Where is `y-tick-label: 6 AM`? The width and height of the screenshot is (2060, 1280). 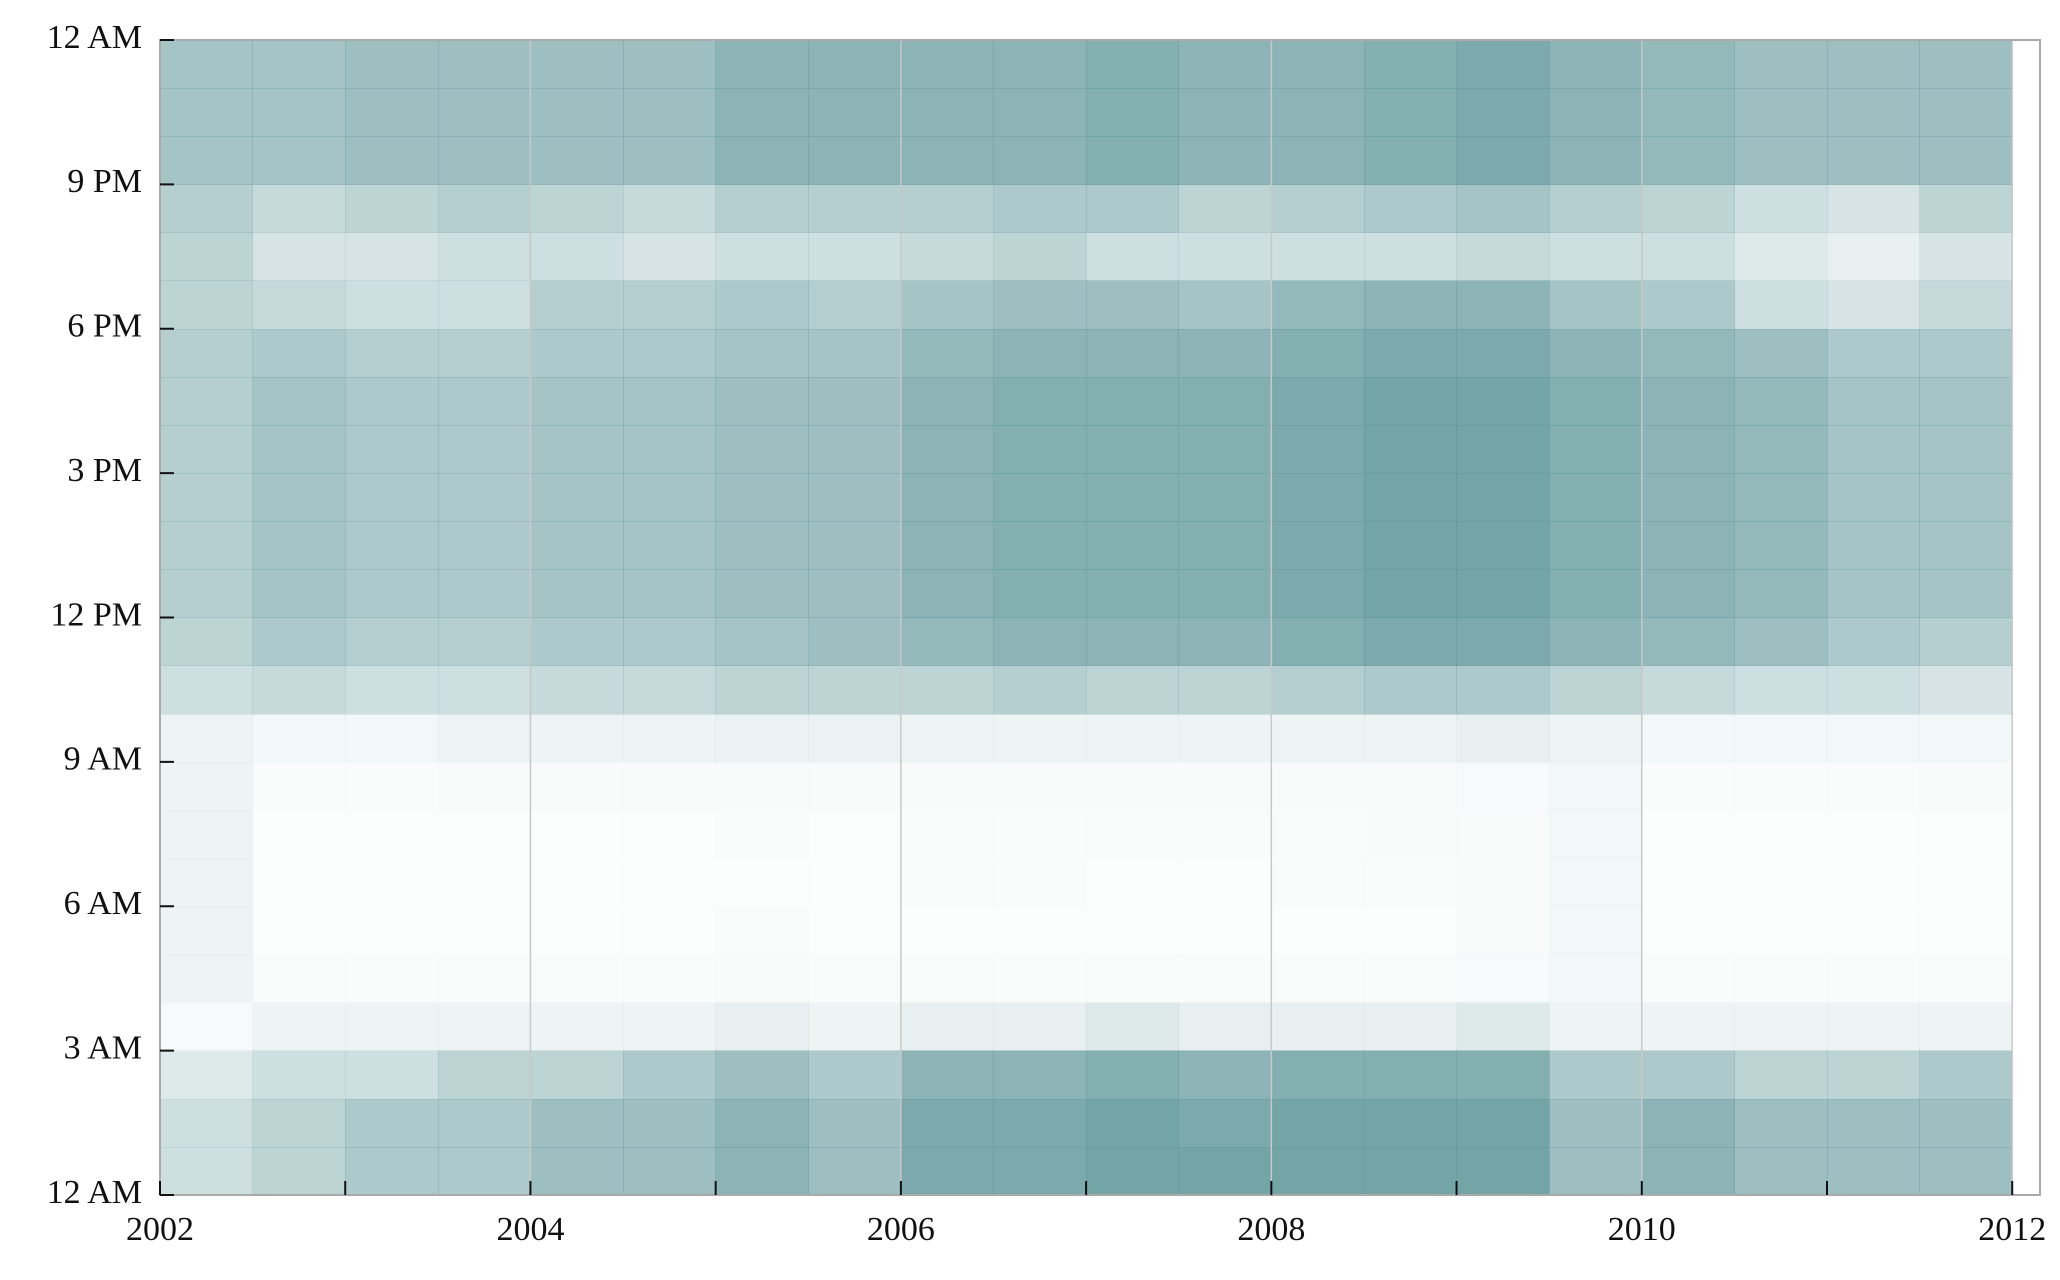
y-tick-label: 6 AM is located at coordinates (103, 903).